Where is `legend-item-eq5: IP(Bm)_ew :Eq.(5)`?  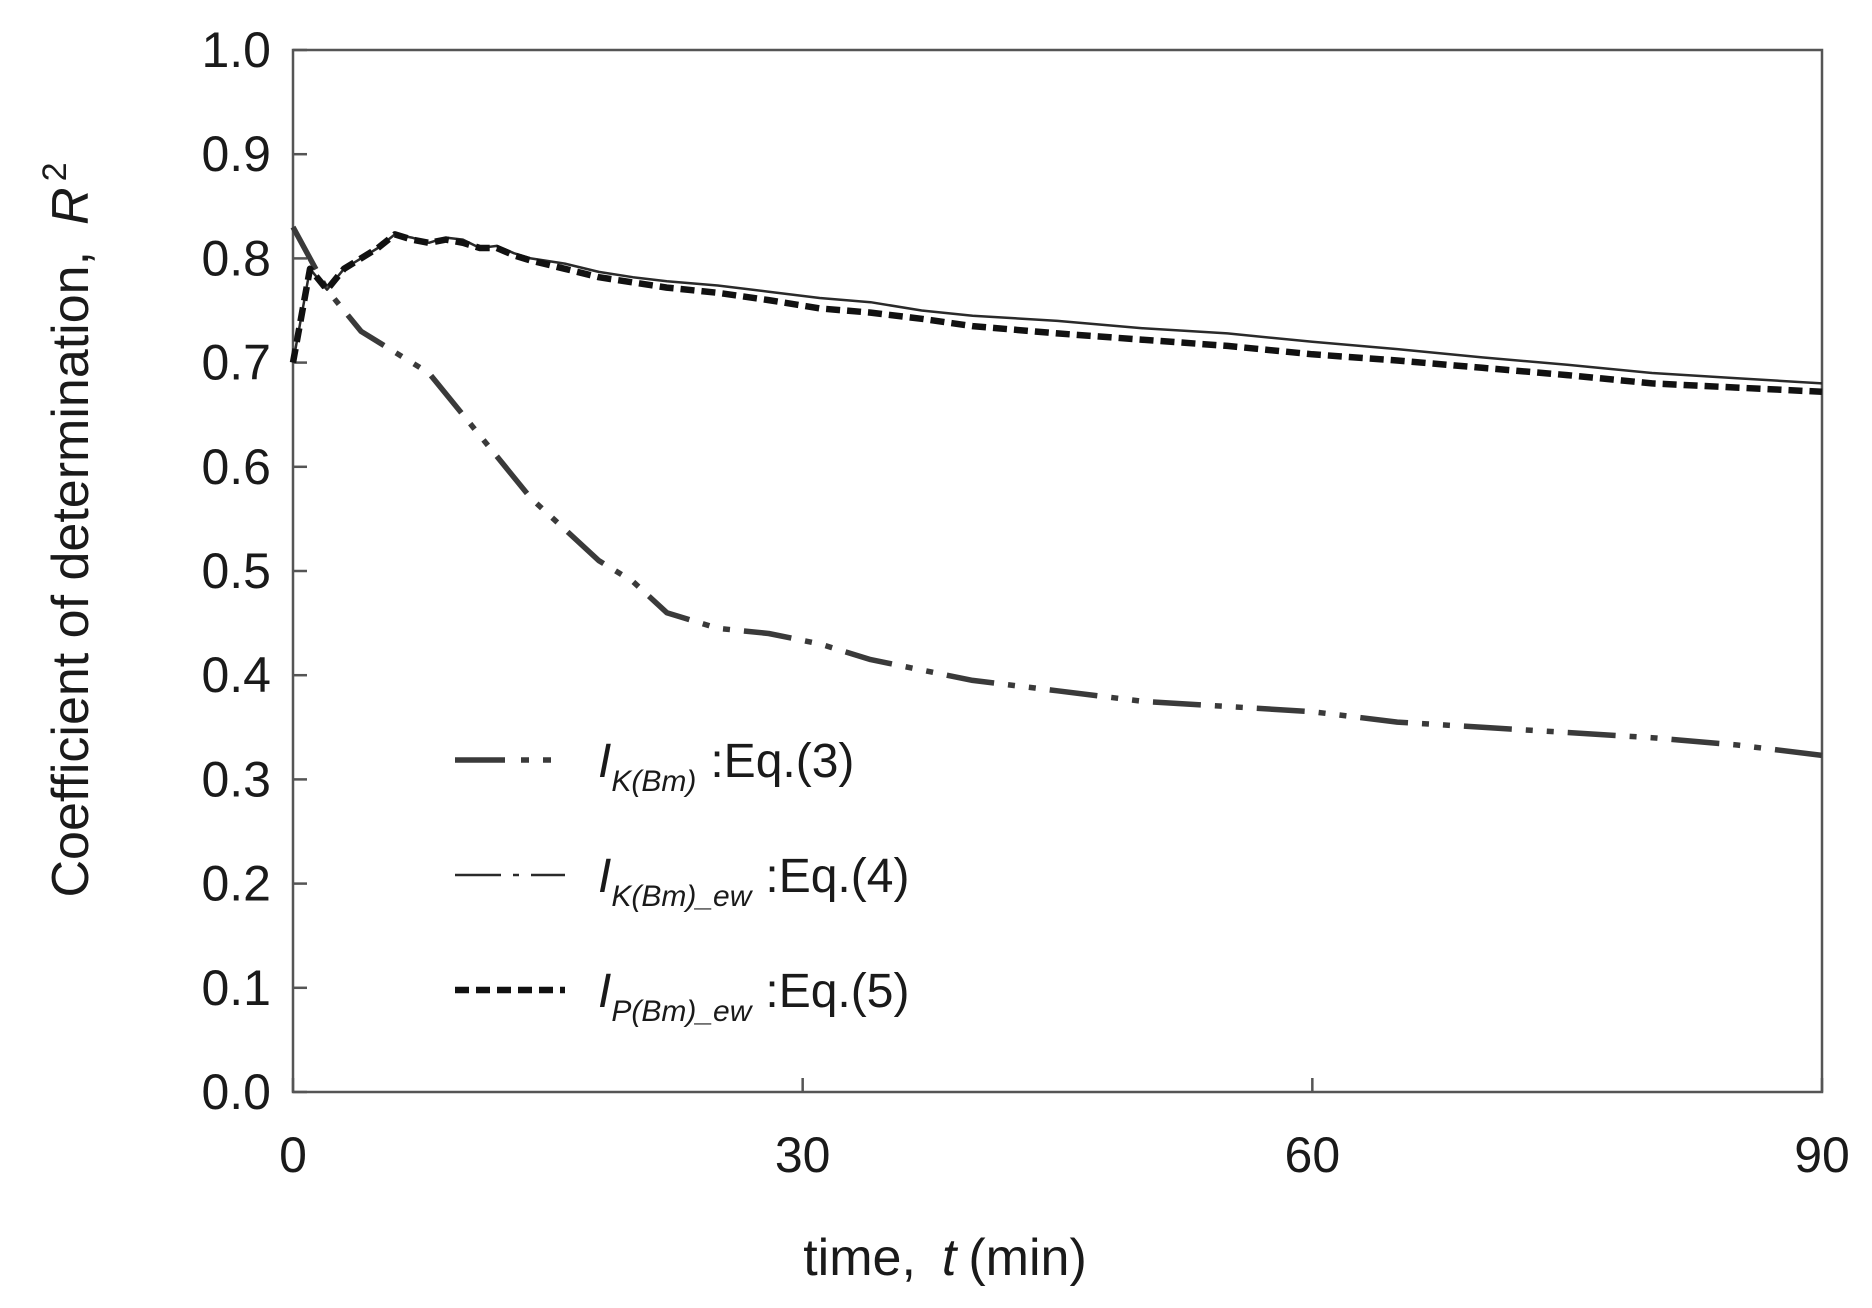
legend-item-eq5: IP(Bm)_ew :Eq.(5) is located at coordinates (682, 996).